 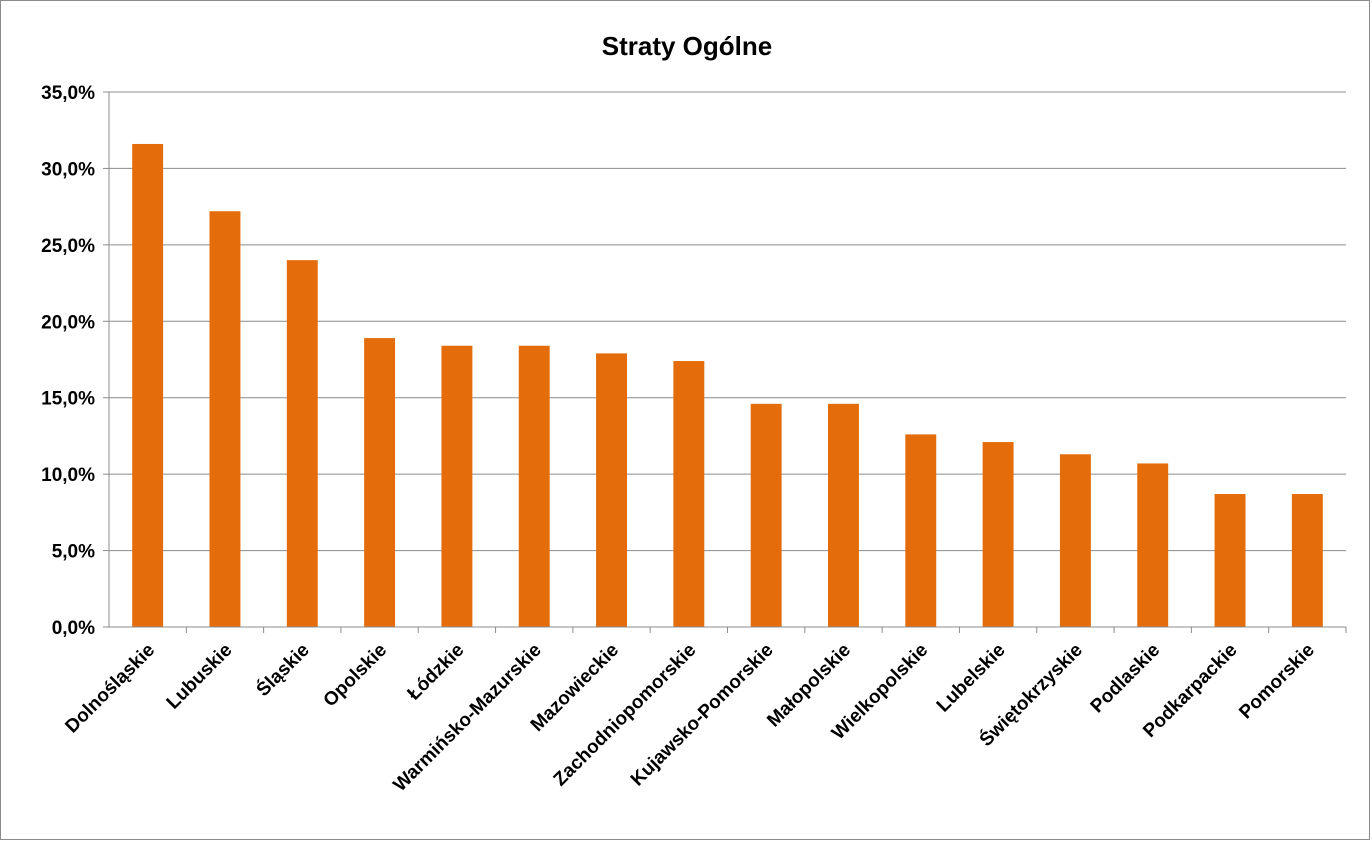 What do you see at coordinates (200, 677) in the screenshot?
I see `x-tick-label: Lubuskie` at bounding box center [200, 677].